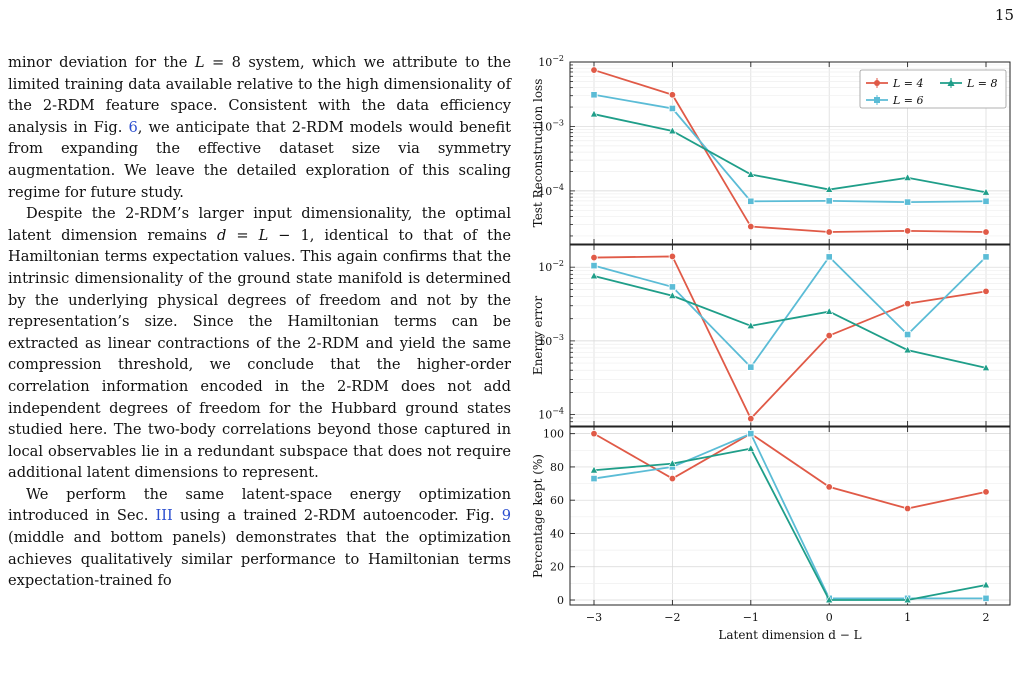 Image resolution: width=1028 pixels, height=680 pixels. What do you see at coordinates (337, 516) in the screenshot?
I see `text-run: using a trained 2-RDM autoencoder. Fig.` at bounding box center [337, 516].